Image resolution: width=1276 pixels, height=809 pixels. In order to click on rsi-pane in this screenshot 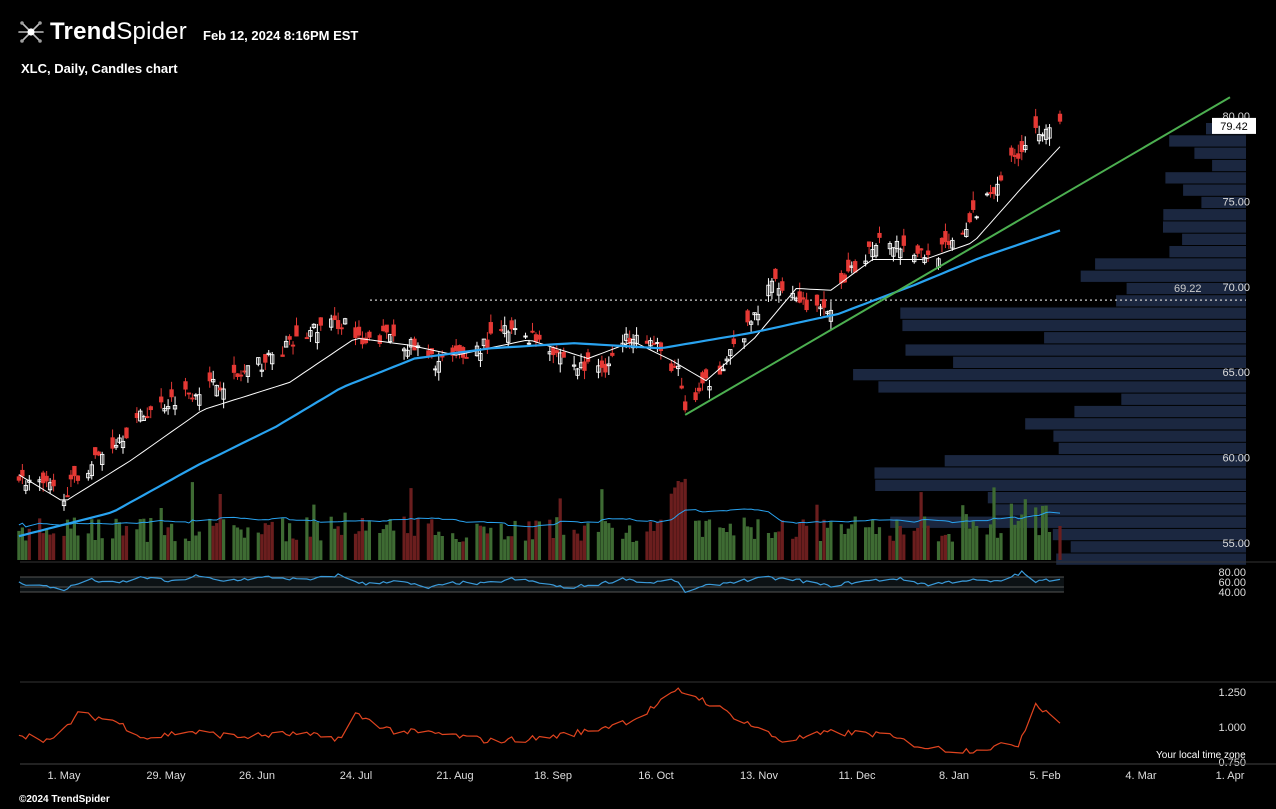, I will do `click(539, 582)`.